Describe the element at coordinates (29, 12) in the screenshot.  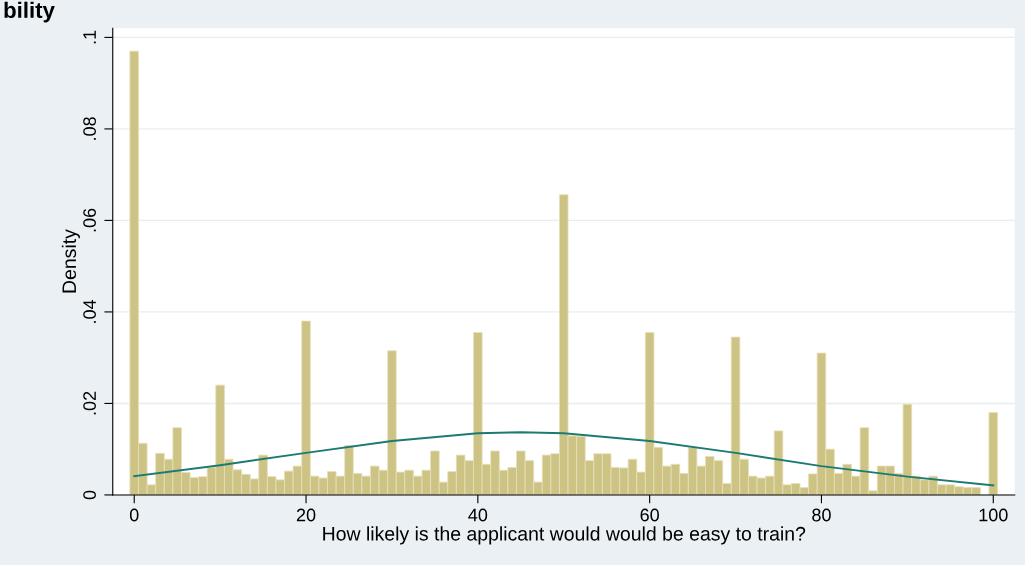
I see `chart-title: bility` at that location.